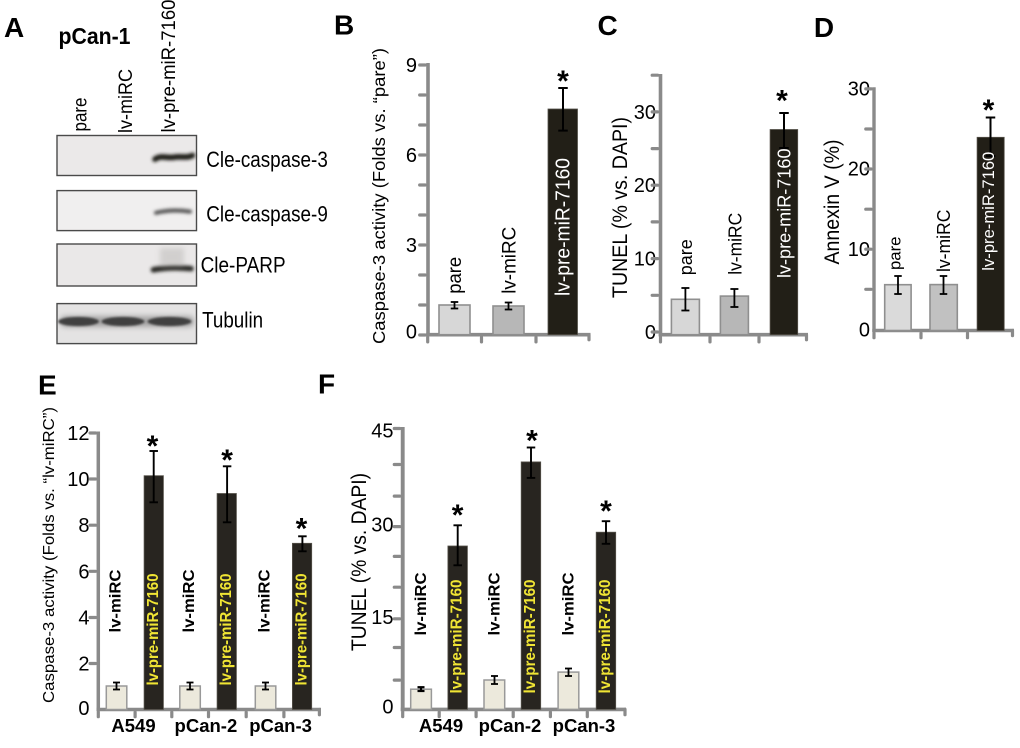  I want to click on svg-text: A, so click(14, 27).